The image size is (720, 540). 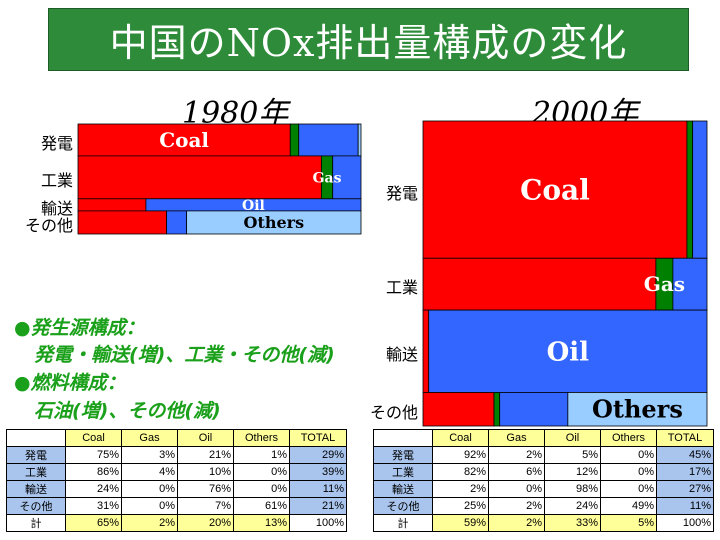 I want to click on table-cell: 10%, so click(x=205, y=472).